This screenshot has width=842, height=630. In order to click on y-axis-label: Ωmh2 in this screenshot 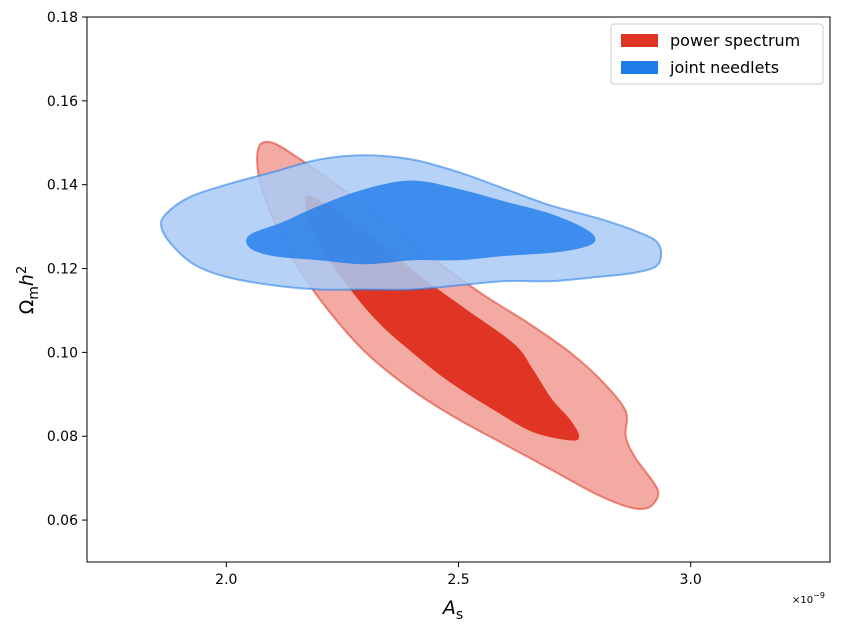, I will do `click(28, 290)`.